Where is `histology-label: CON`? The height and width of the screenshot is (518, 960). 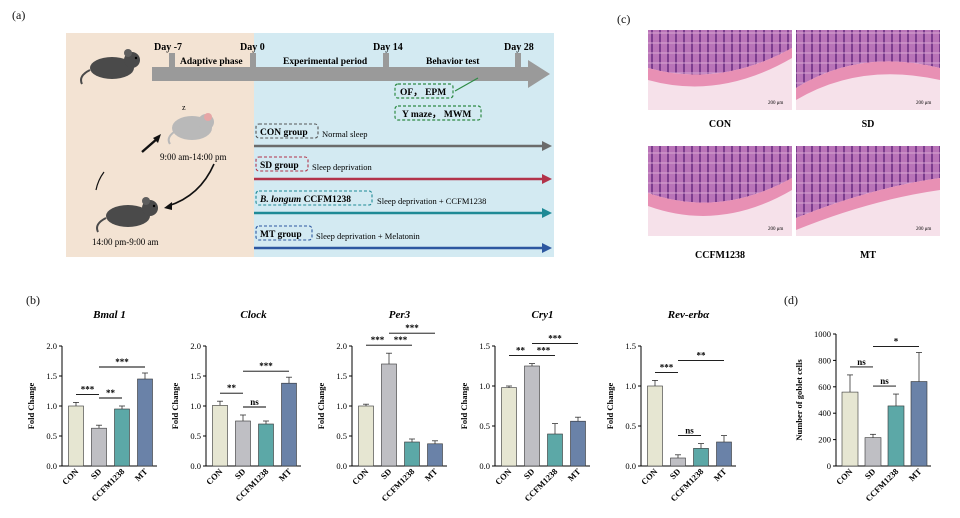 histology-label: CON is located at coordinates (720, 124).